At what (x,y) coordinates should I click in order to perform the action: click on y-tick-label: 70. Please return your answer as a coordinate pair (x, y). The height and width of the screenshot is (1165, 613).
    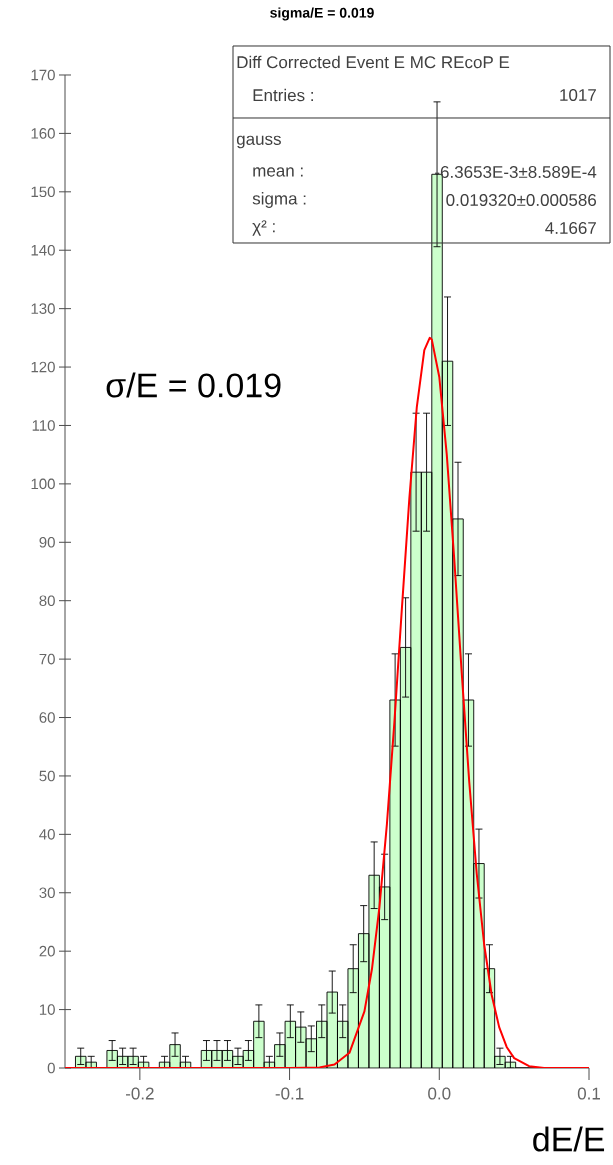
    Looking at the image, I should click on (47, 659).